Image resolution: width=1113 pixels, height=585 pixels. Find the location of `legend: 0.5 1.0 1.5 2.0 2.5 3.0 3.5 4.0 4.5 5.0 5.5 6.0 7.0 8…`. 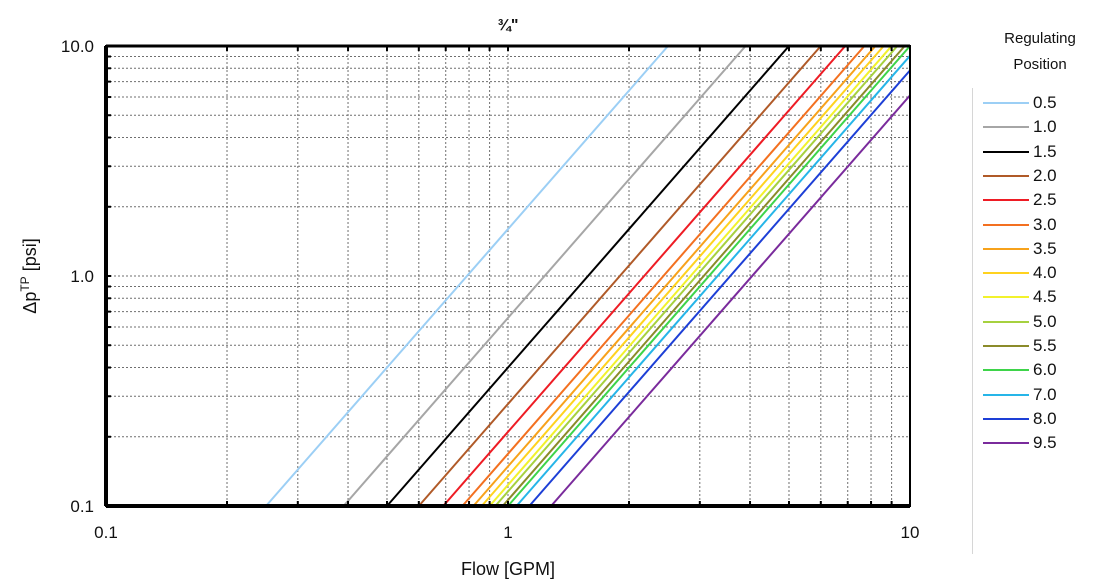

legend: 0.5 1.0 1.5 2.0 2.5 3.0 3.5 4.0 4.5 5.0 5.5 6.0 7.0 8… is located at coordinates (1039, 321).